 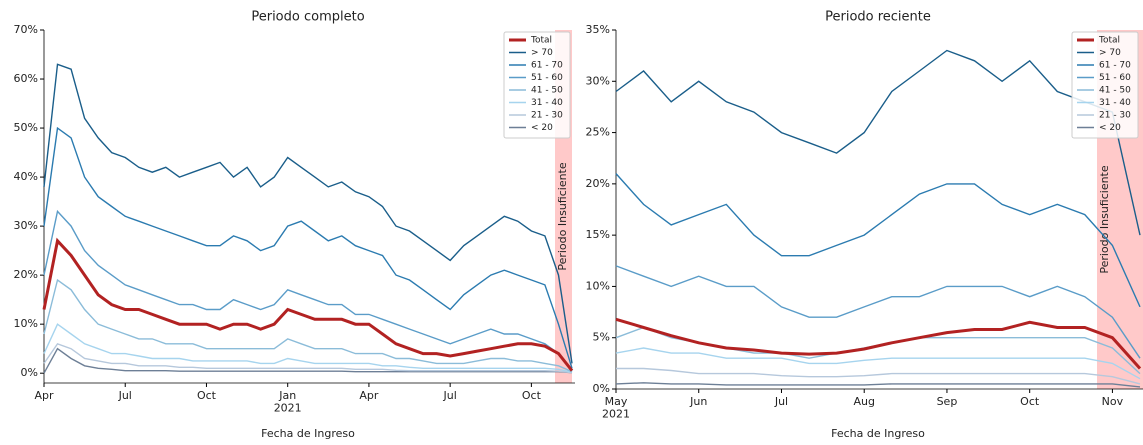 I want to click on x-tick-label: Jan 2021, so click(x=288, y=402).